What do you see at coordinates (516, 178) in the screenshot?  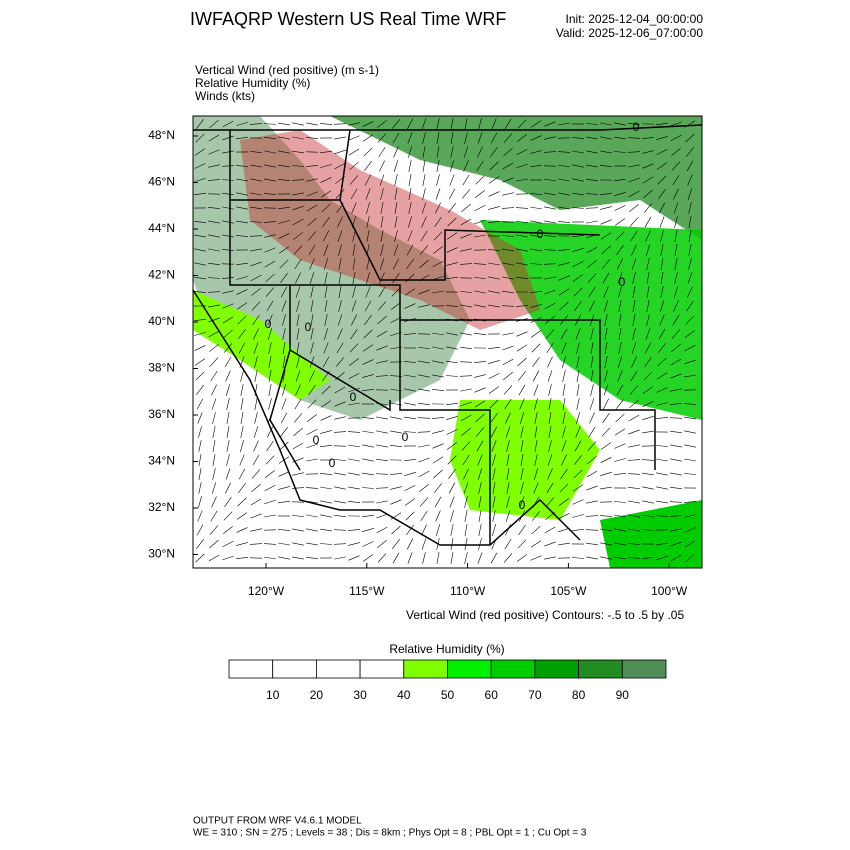 I see `rh-region` at bounding box center [516, 178].